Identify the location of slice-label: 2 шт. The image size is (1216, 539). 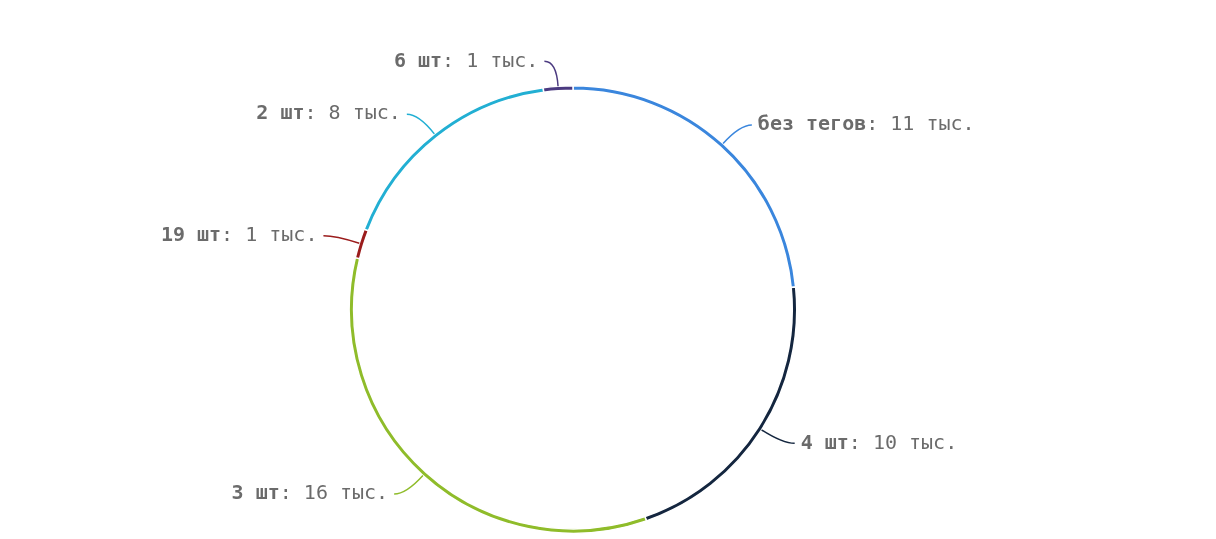
(280, 112).